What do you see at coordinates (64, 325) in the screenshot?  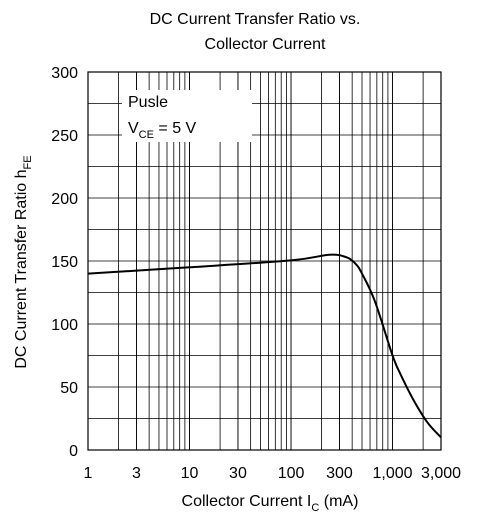 I see `y-tick-label: 100` at bounding box center [64, 325].